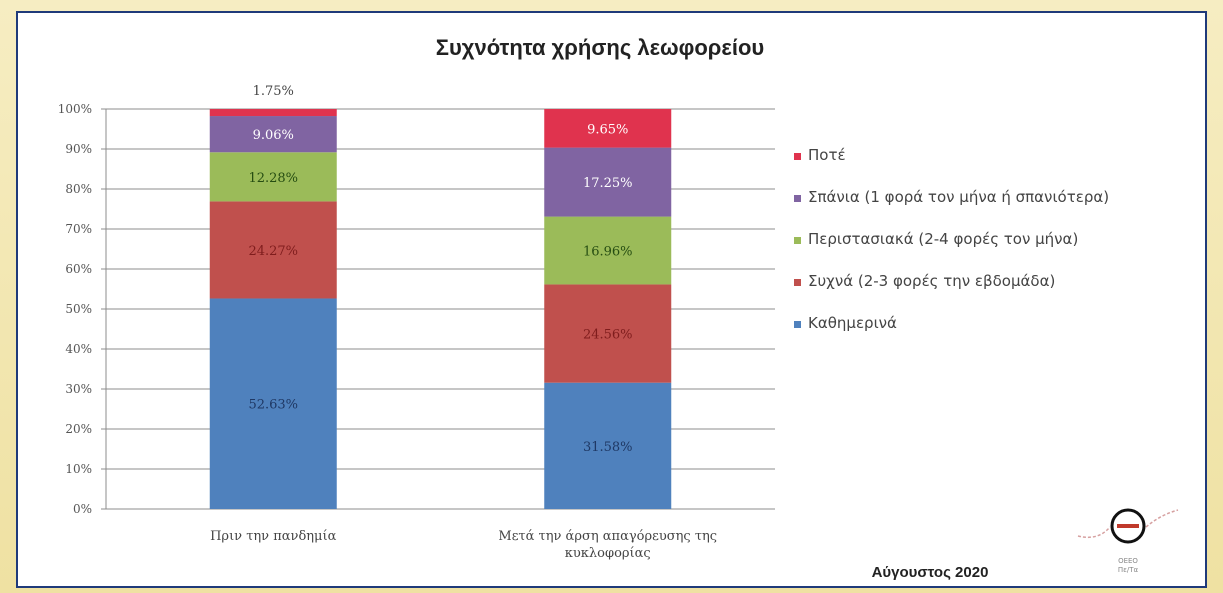  I want to click on category-label: κυκλοφορίας, so click(608, 553).